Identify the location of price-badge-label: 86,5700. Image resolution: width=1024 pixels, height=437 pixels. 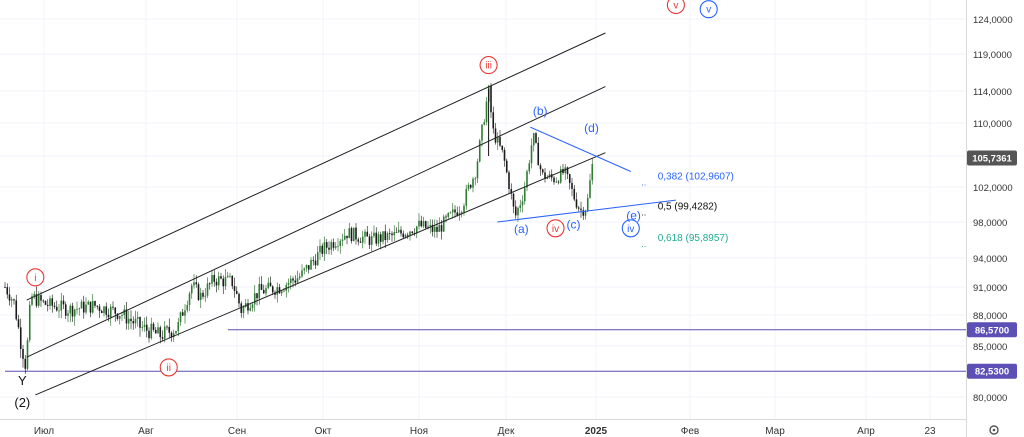
(992, 330).